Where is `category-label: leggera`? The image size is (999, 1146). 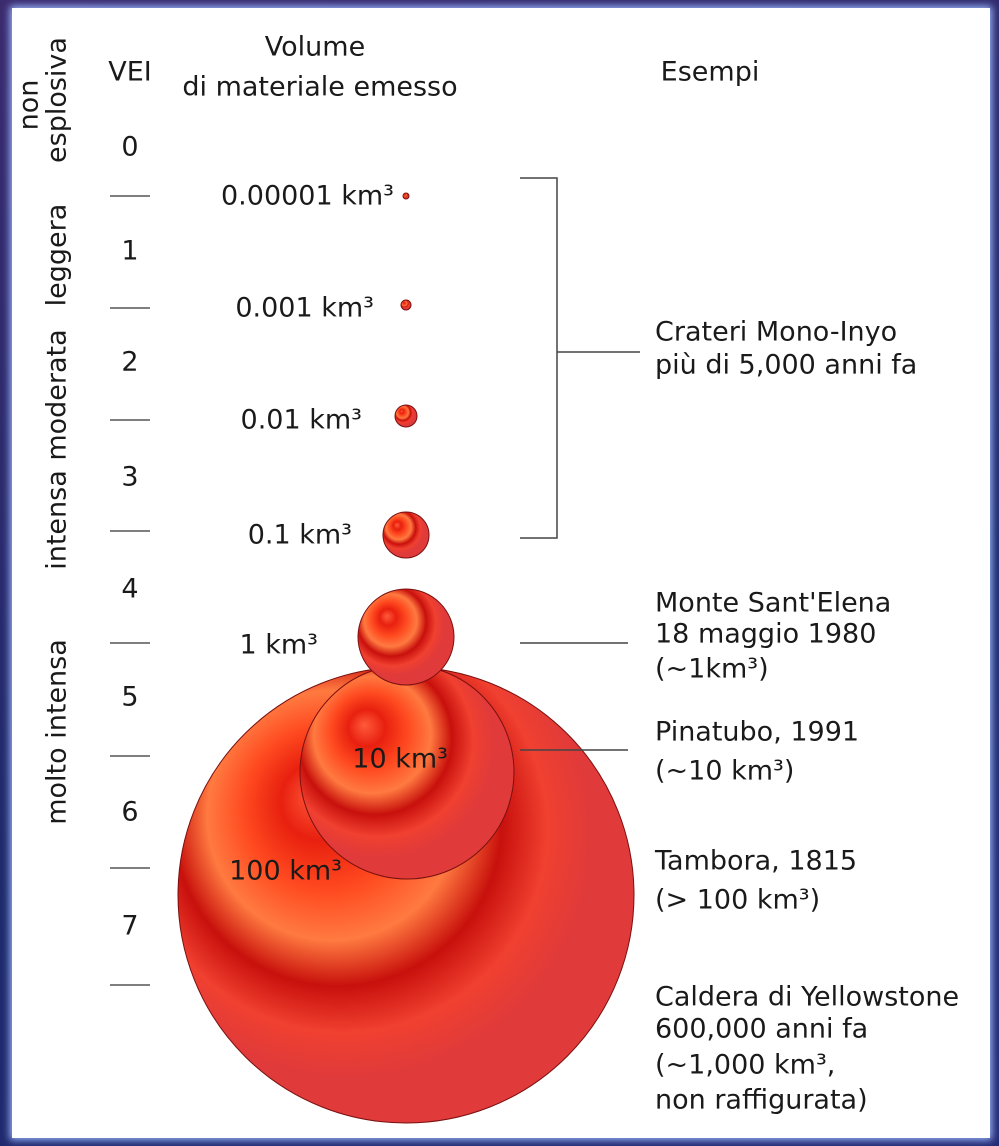 category-label: leggera is located at coordinates (57, 255).